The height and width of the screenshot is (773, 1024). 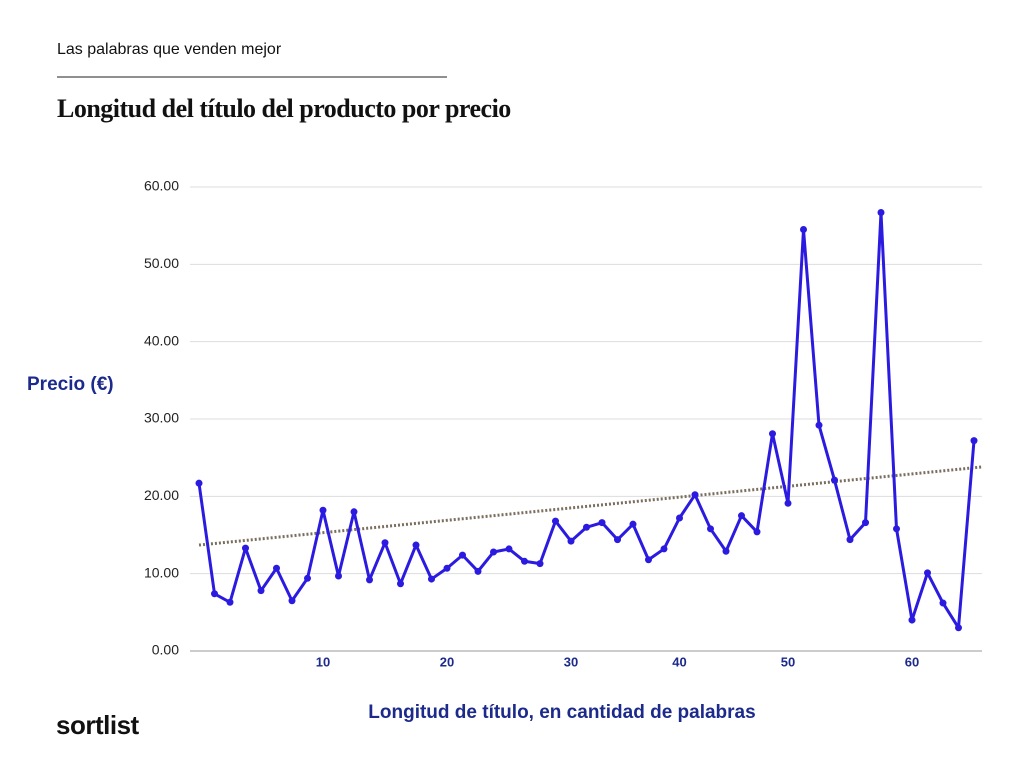 What do you see at coordinates (161, 418) in the screenshot?
I see `y-tick-label: 30.00` at bounding box center [161, 418].